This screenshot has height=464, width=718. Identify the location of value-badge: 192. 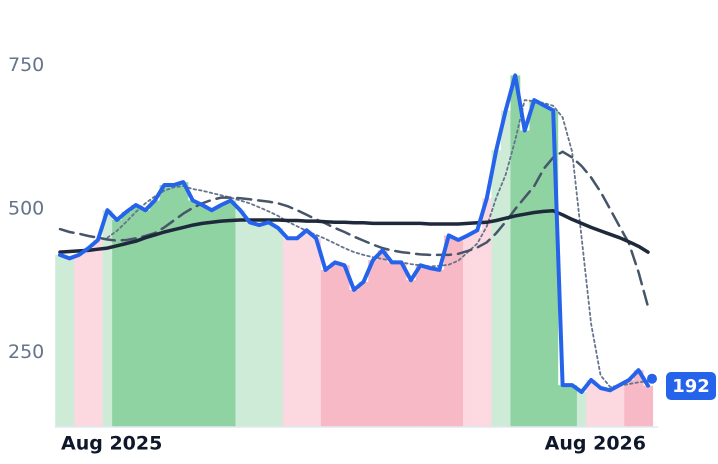
(691, 386).